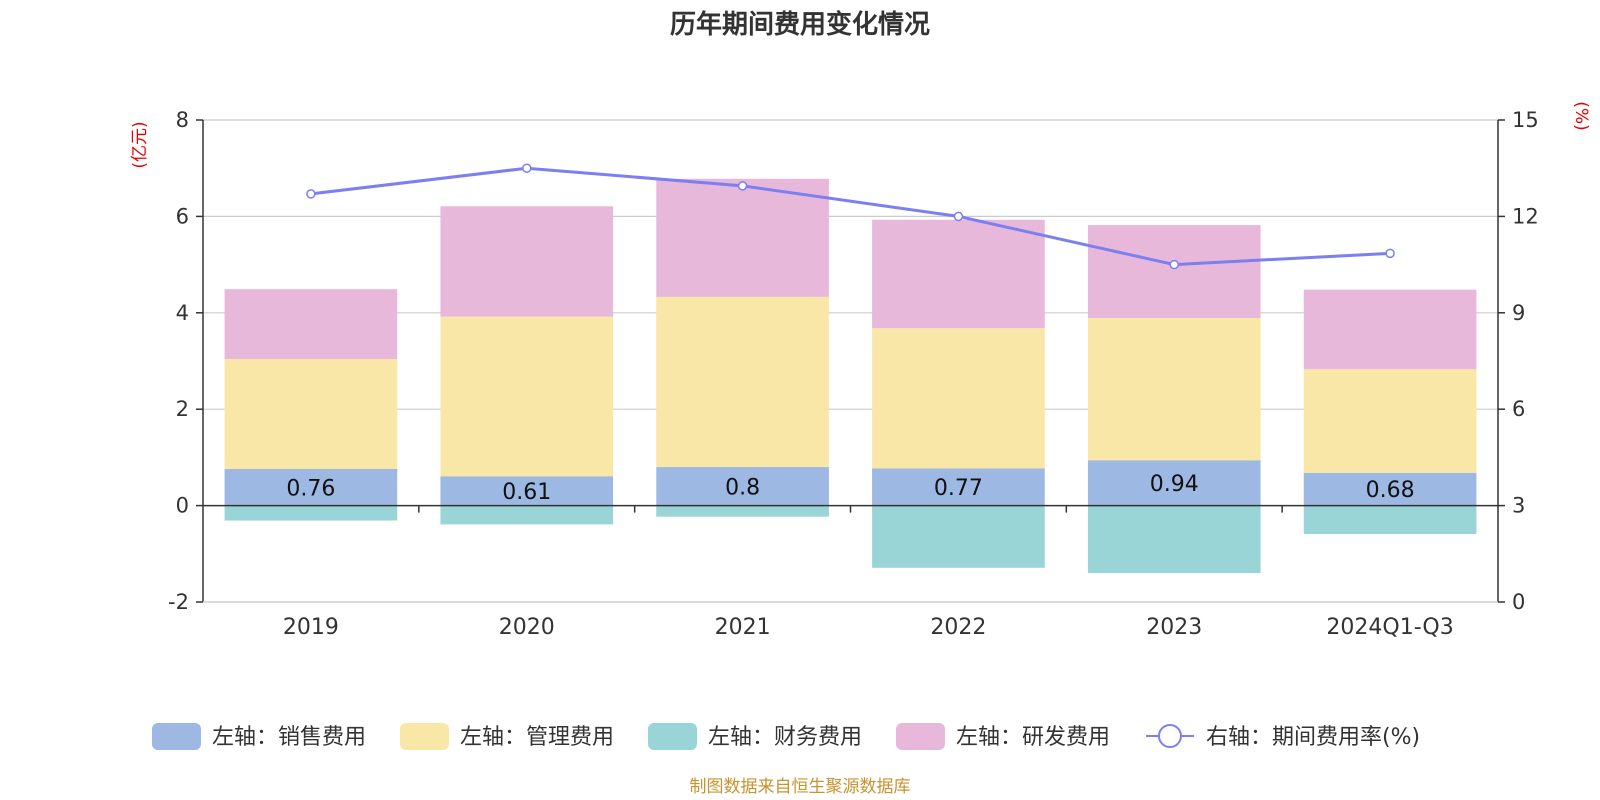  Describe the element at coordinates (182, 216) in the screenshot. I see `left-tick-label: 6` at that location.